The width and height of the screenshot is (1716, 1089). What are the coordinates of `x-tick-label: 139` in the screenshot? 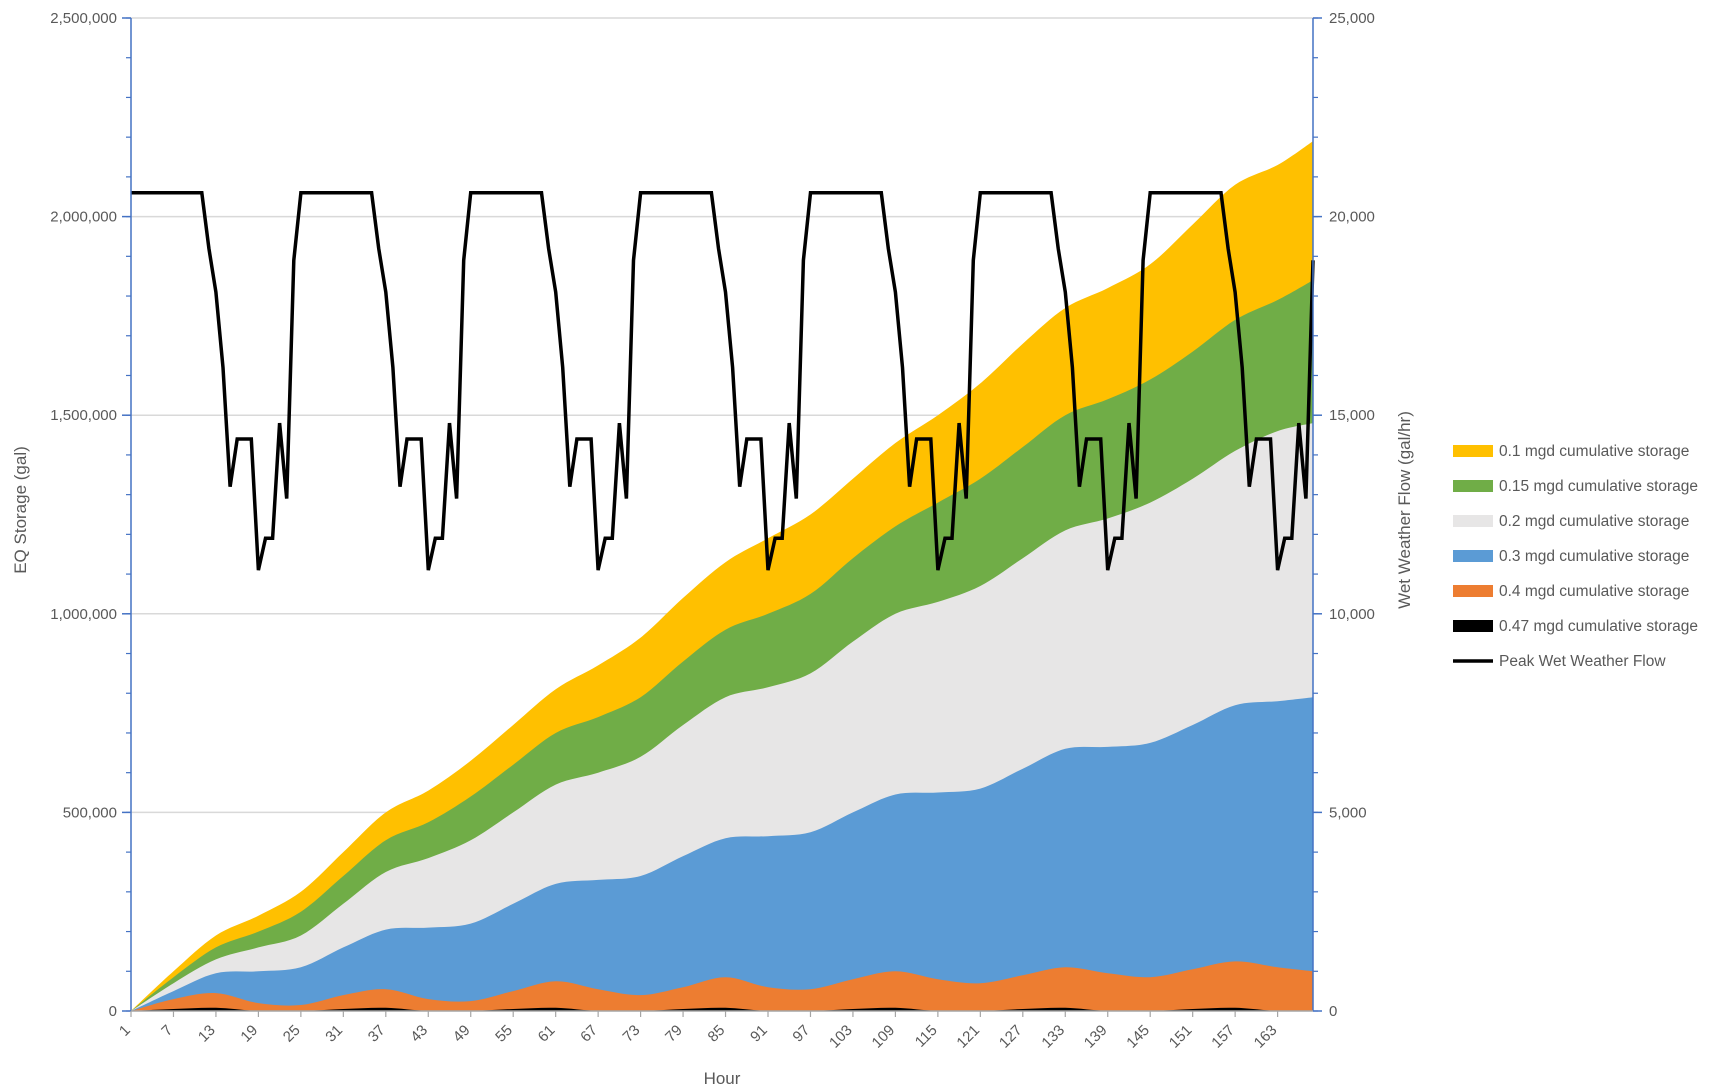 It's located at (1096, 1037).